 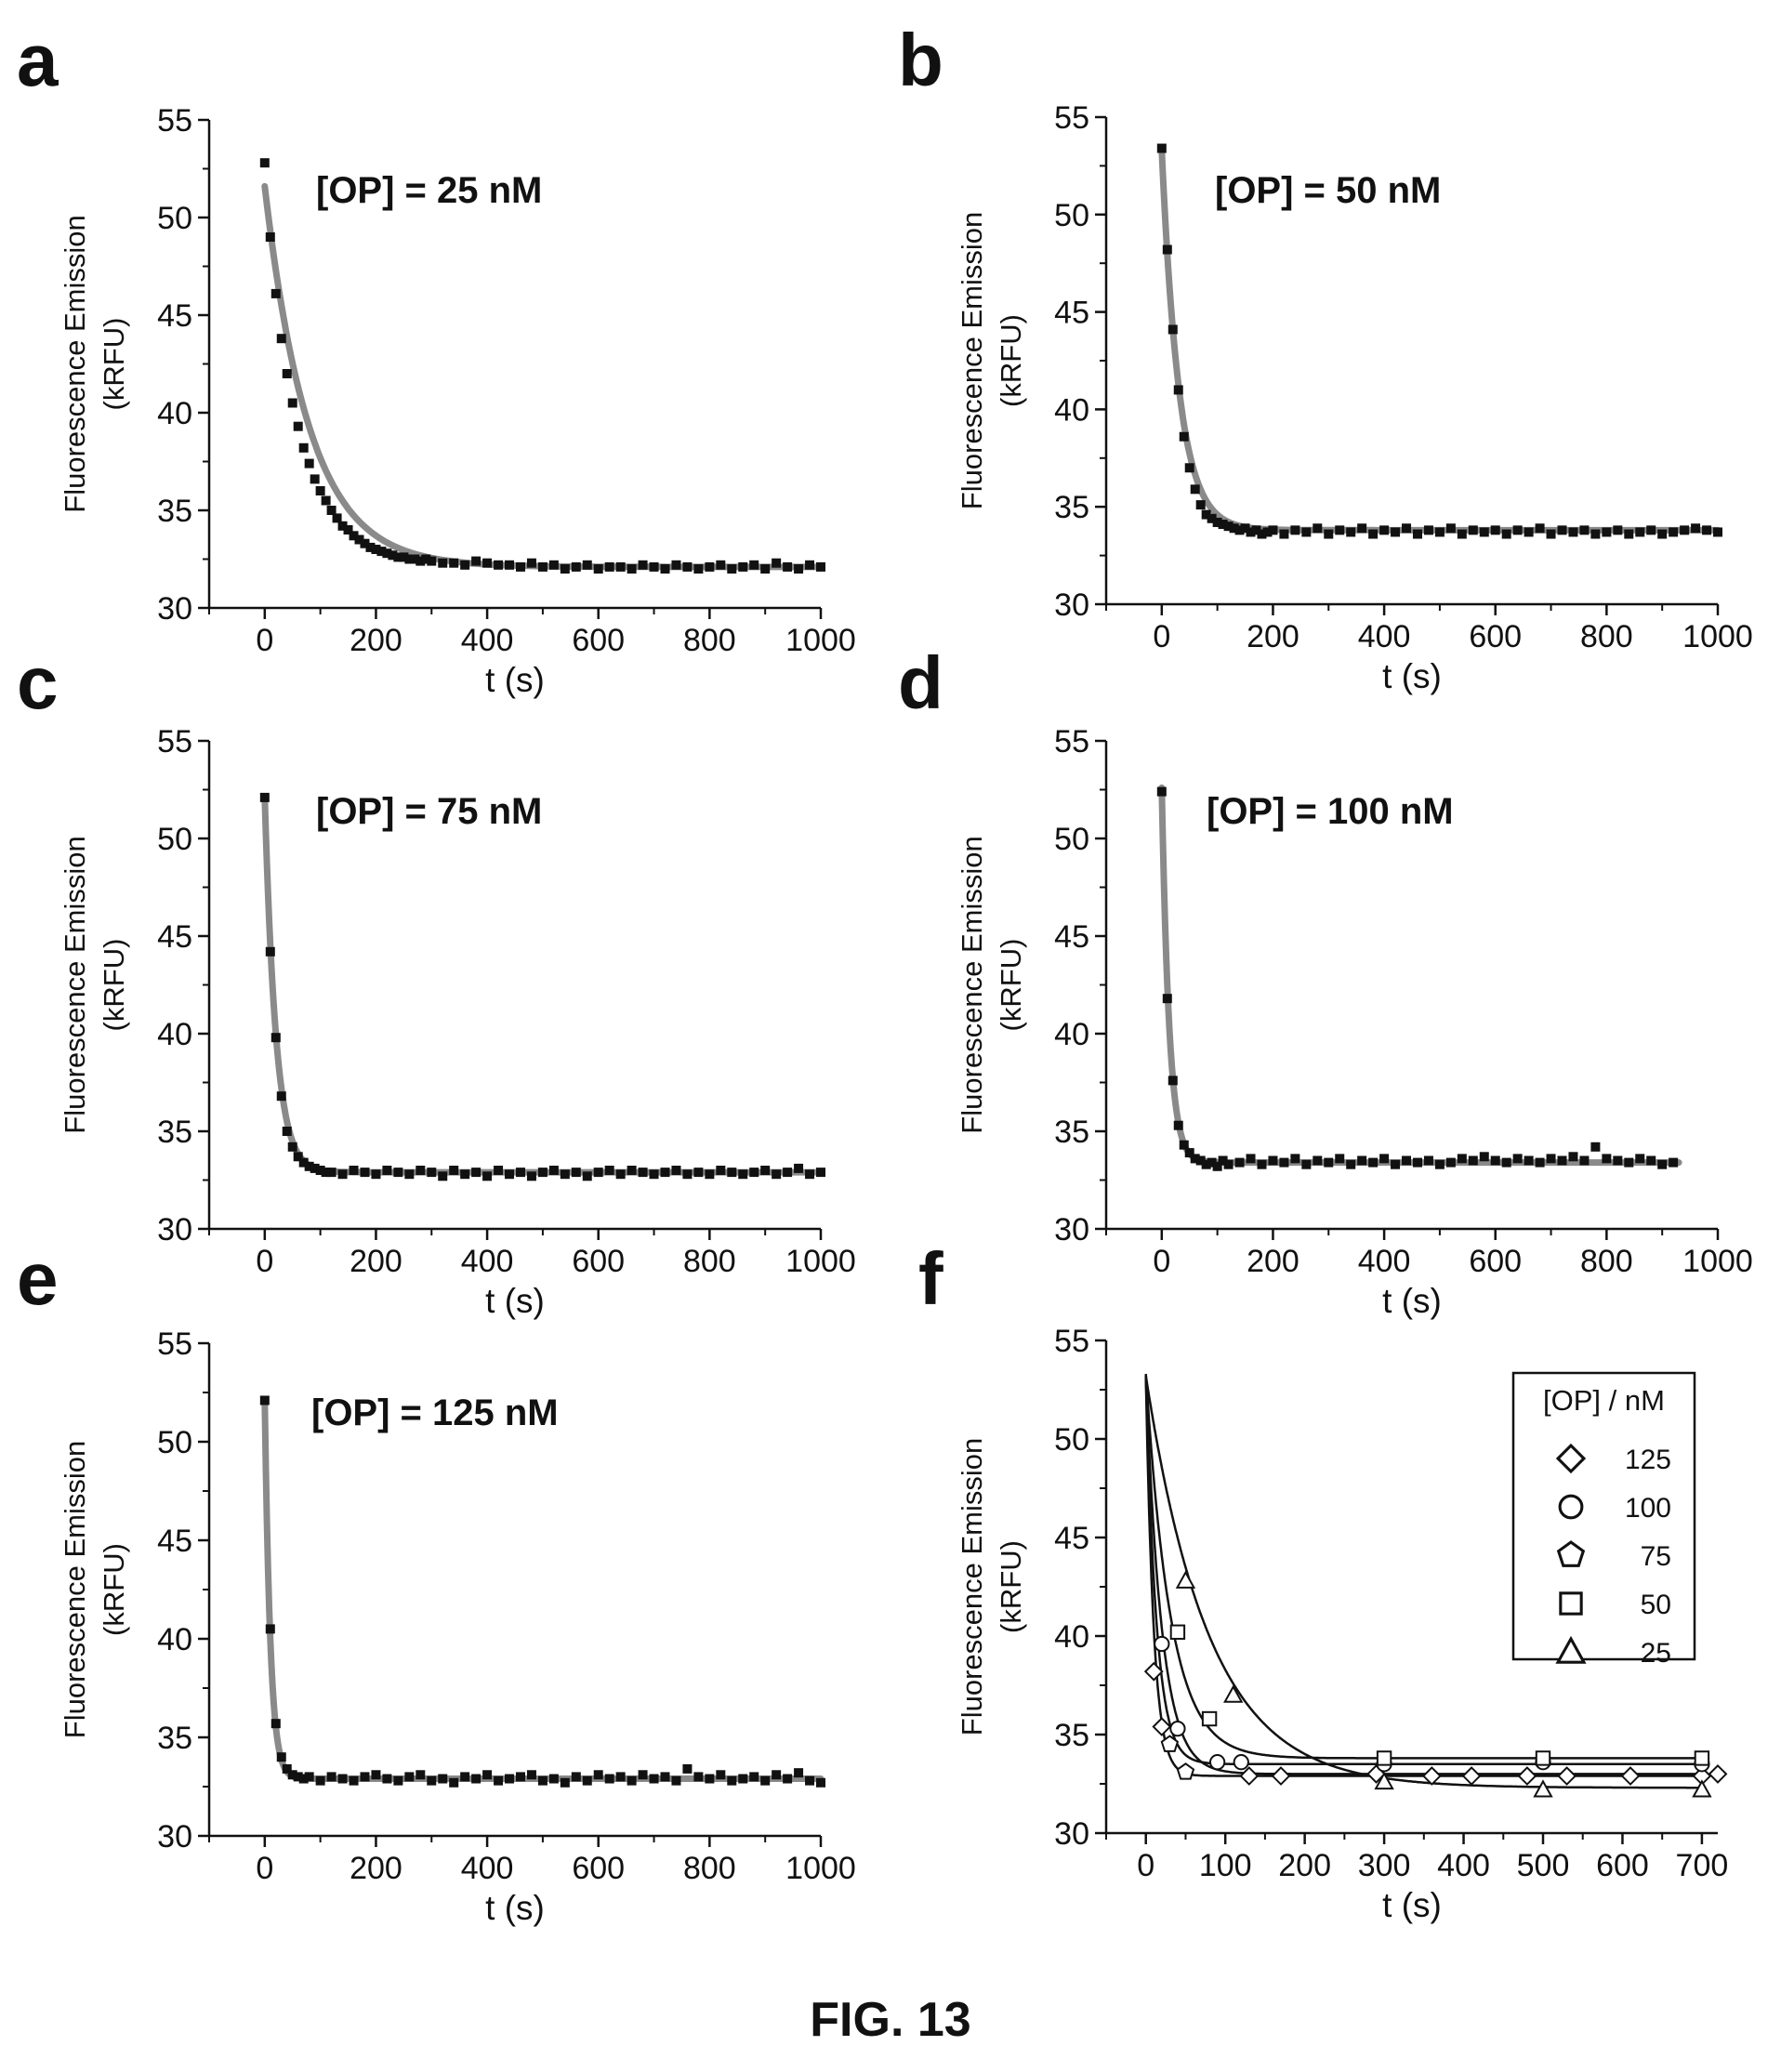 What do you see at coordinates (376, 1262) in the screenshot?
I see `x-tick-label: 200` at bounding box center [376, 1262].